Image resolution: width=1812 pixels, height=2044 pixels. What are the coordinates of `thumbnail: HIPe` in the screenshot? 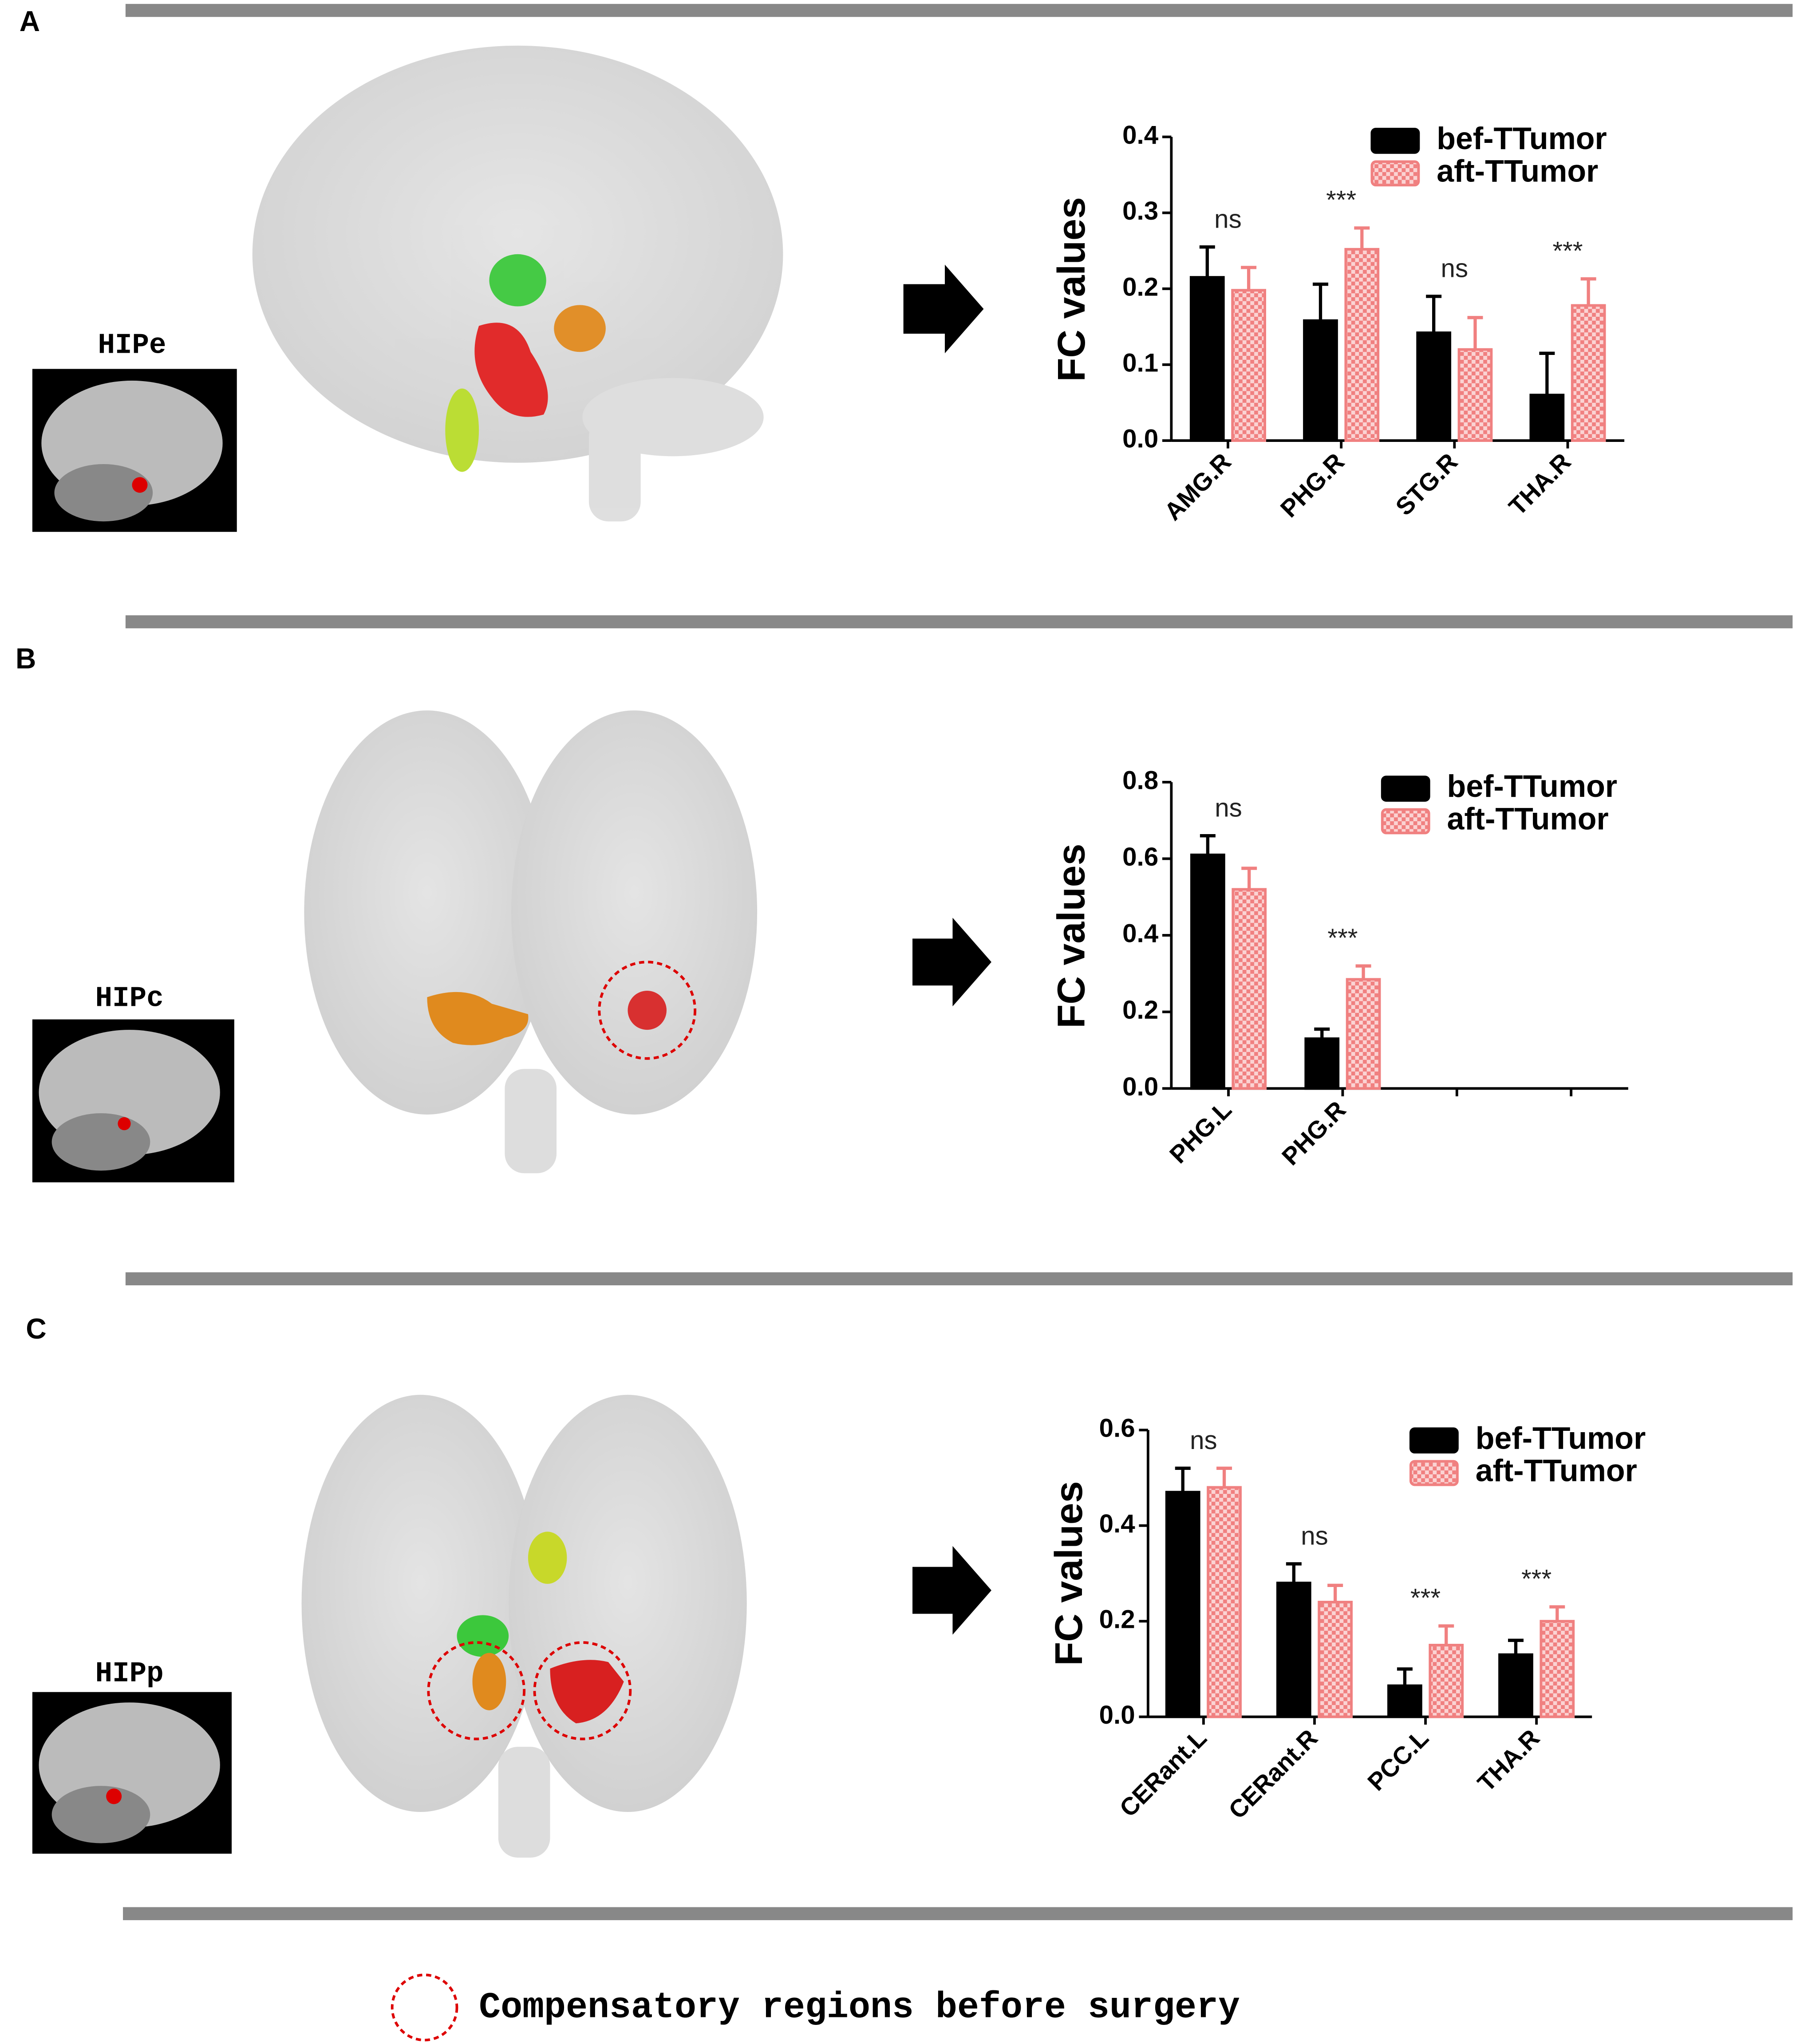 It's located at (134, 430).